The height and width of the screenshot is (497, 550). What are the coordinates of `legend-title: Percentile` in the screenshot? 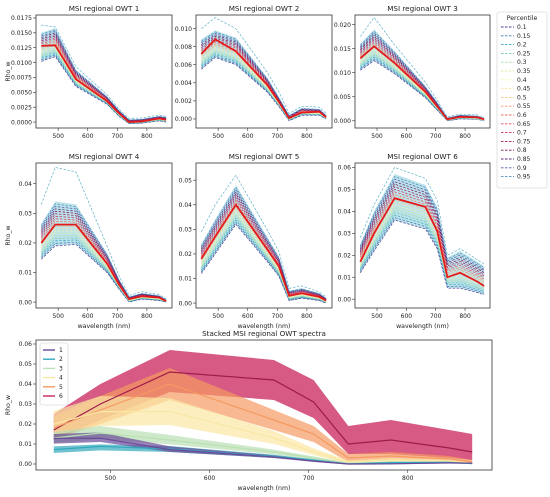 It's located at (522, 18).